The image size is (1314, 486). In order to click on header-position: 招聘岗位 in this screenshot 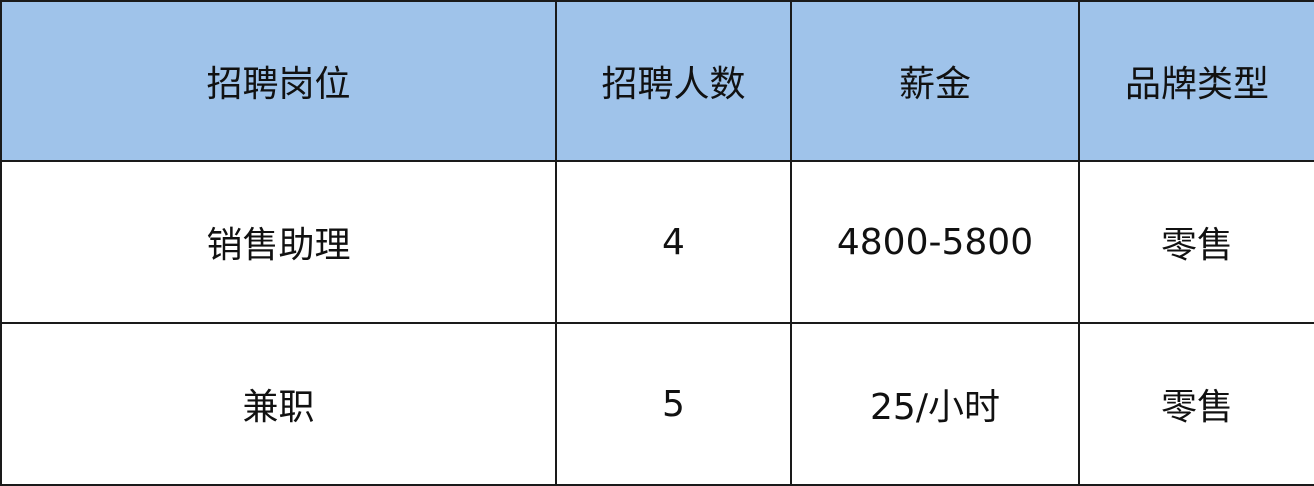, I will do `click(278, 81)`.